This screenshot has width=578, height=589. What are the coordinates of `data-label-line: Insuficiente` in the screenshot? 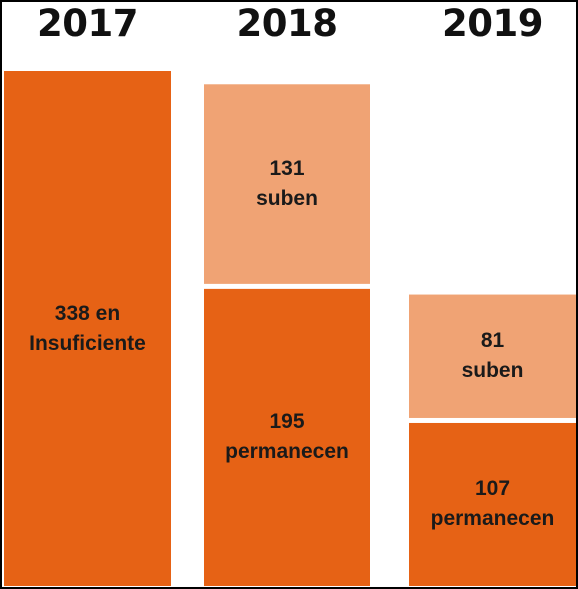 It's located at (87, 343).